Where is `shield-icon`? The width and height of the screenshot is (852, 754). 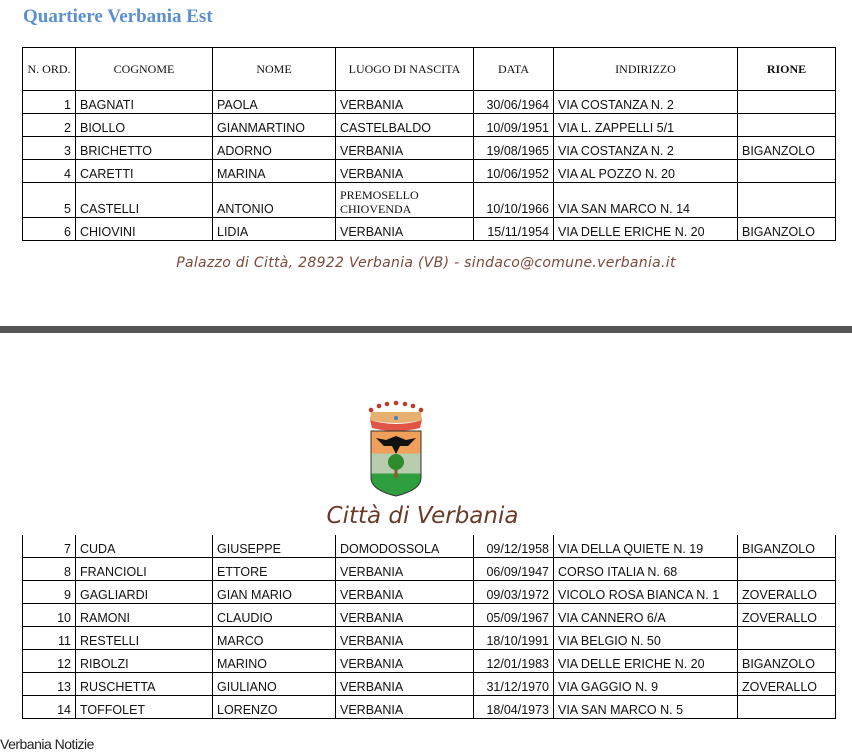
shield-icon is located at coordinates (396, 463).